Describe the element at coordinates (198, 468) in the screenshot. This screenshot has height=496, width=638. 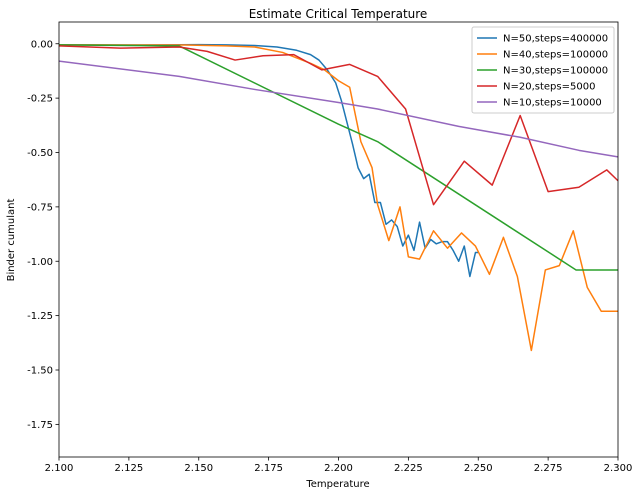
I see `x-tick-label: 2.150` at that location.